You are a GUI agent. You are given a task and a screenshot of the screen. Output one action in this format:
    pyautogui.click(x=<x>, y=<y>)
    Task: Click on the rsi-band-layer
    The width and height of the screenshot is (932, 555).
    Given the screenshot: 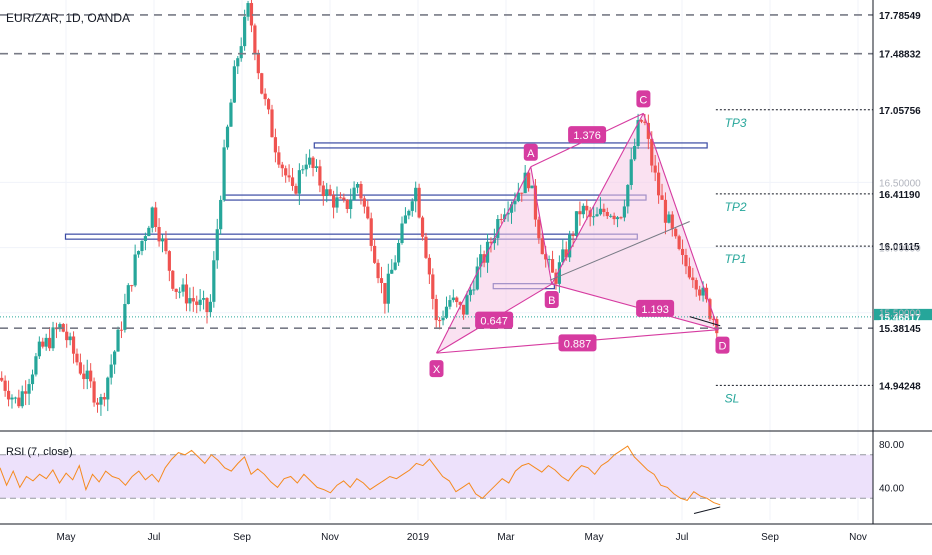 What is the action you would take?
    pyautogui.click(x=436, y=477)
    